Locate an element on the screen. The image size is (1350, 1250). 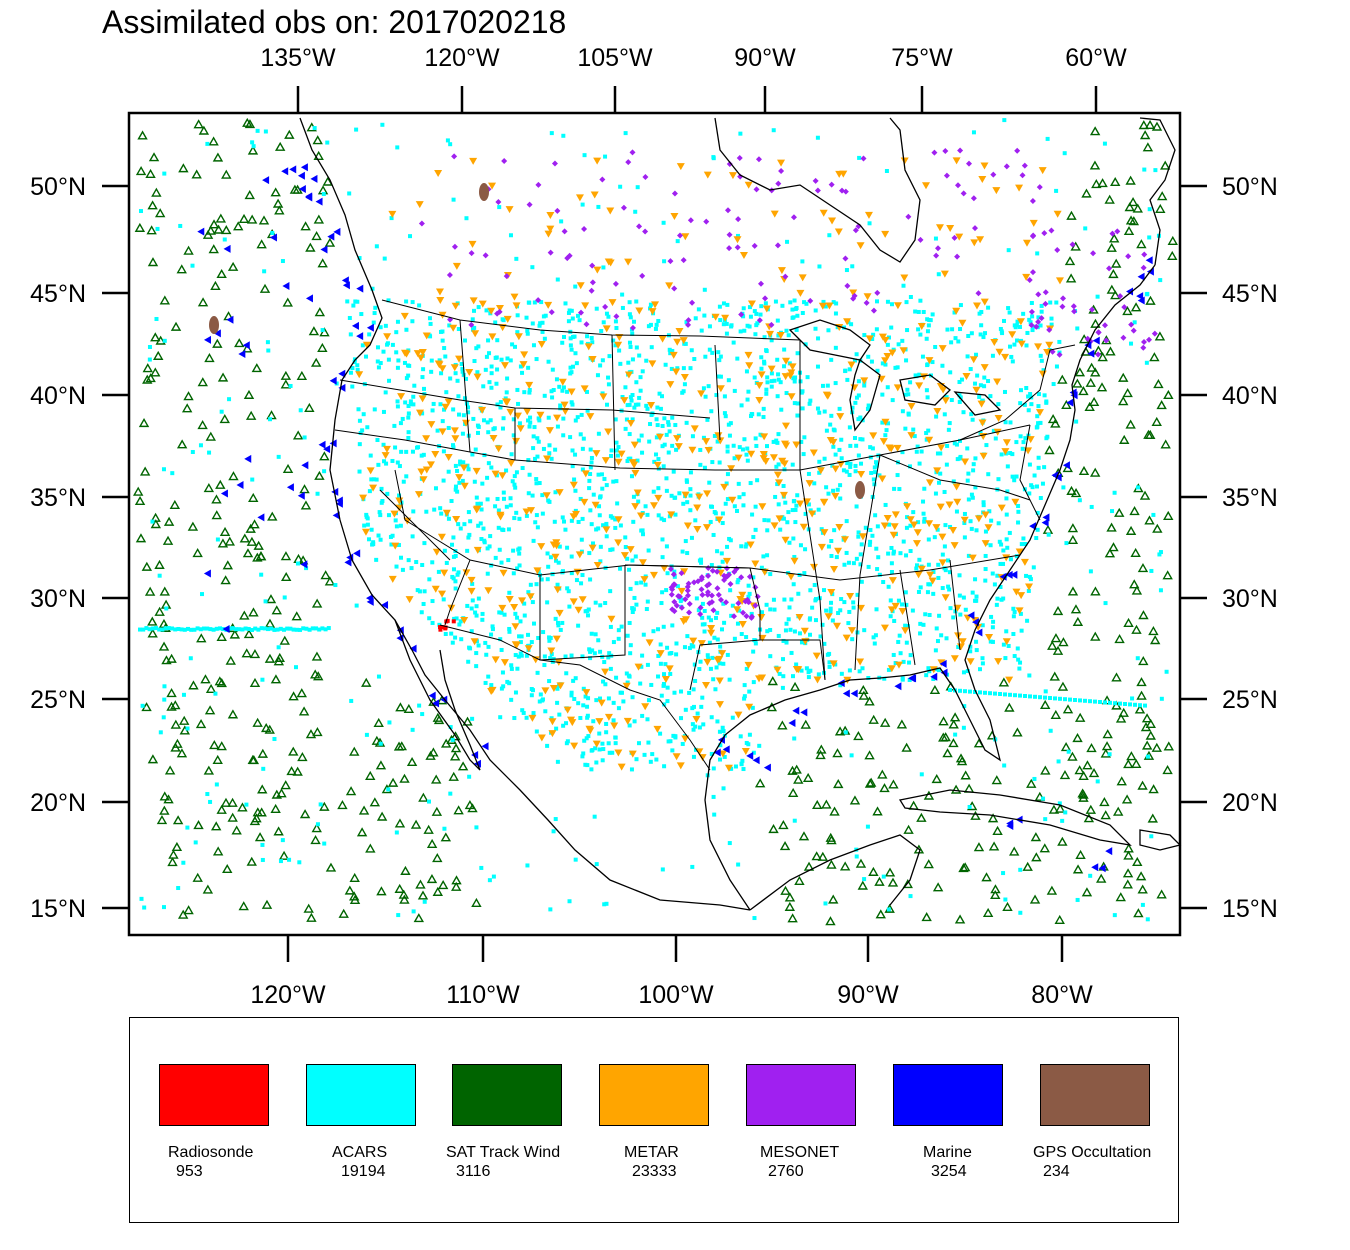
gps-occultation-point is located at coordinates (484, 192).